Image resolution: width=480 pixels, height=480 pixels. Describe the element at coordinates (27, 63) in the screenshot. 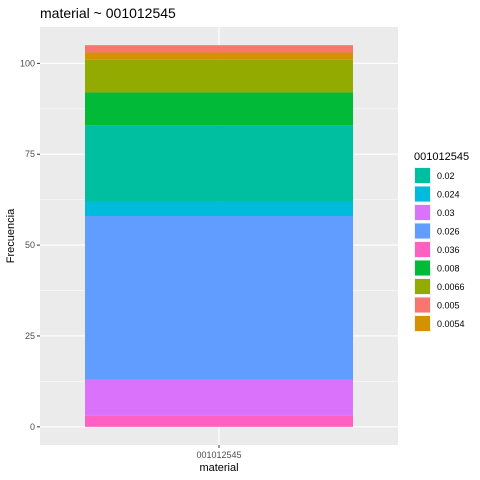

I see `y-tick-label: 100` at that location.